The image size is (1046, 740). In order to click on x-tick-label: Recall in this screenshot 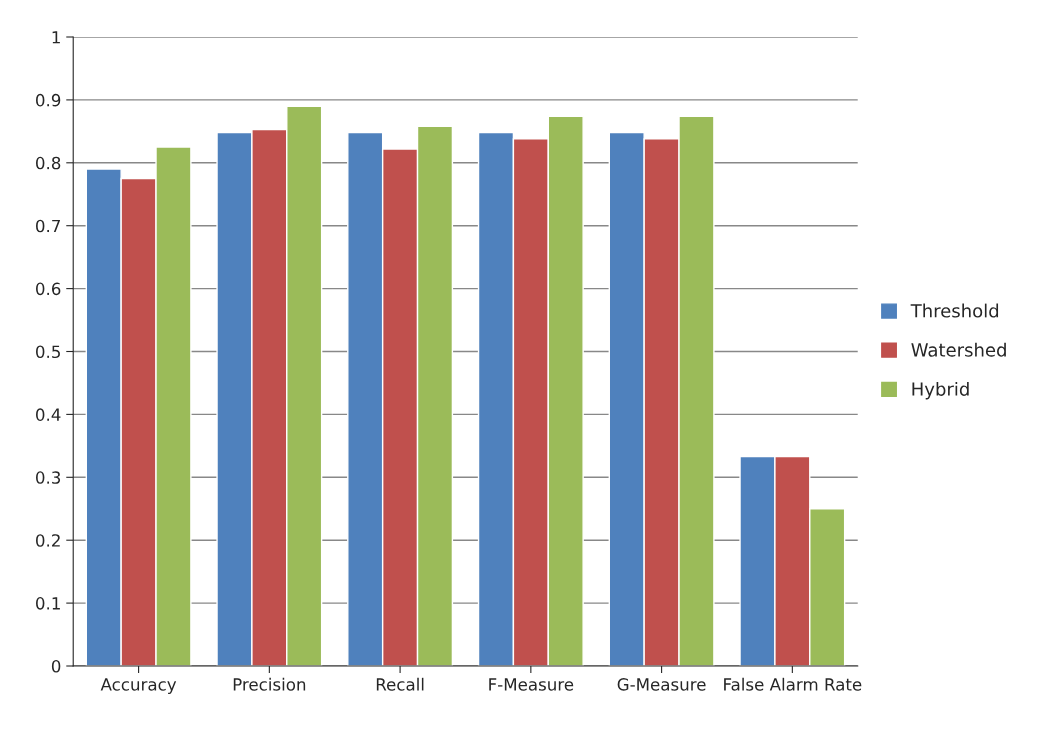, I will do `click(400, 684)`.